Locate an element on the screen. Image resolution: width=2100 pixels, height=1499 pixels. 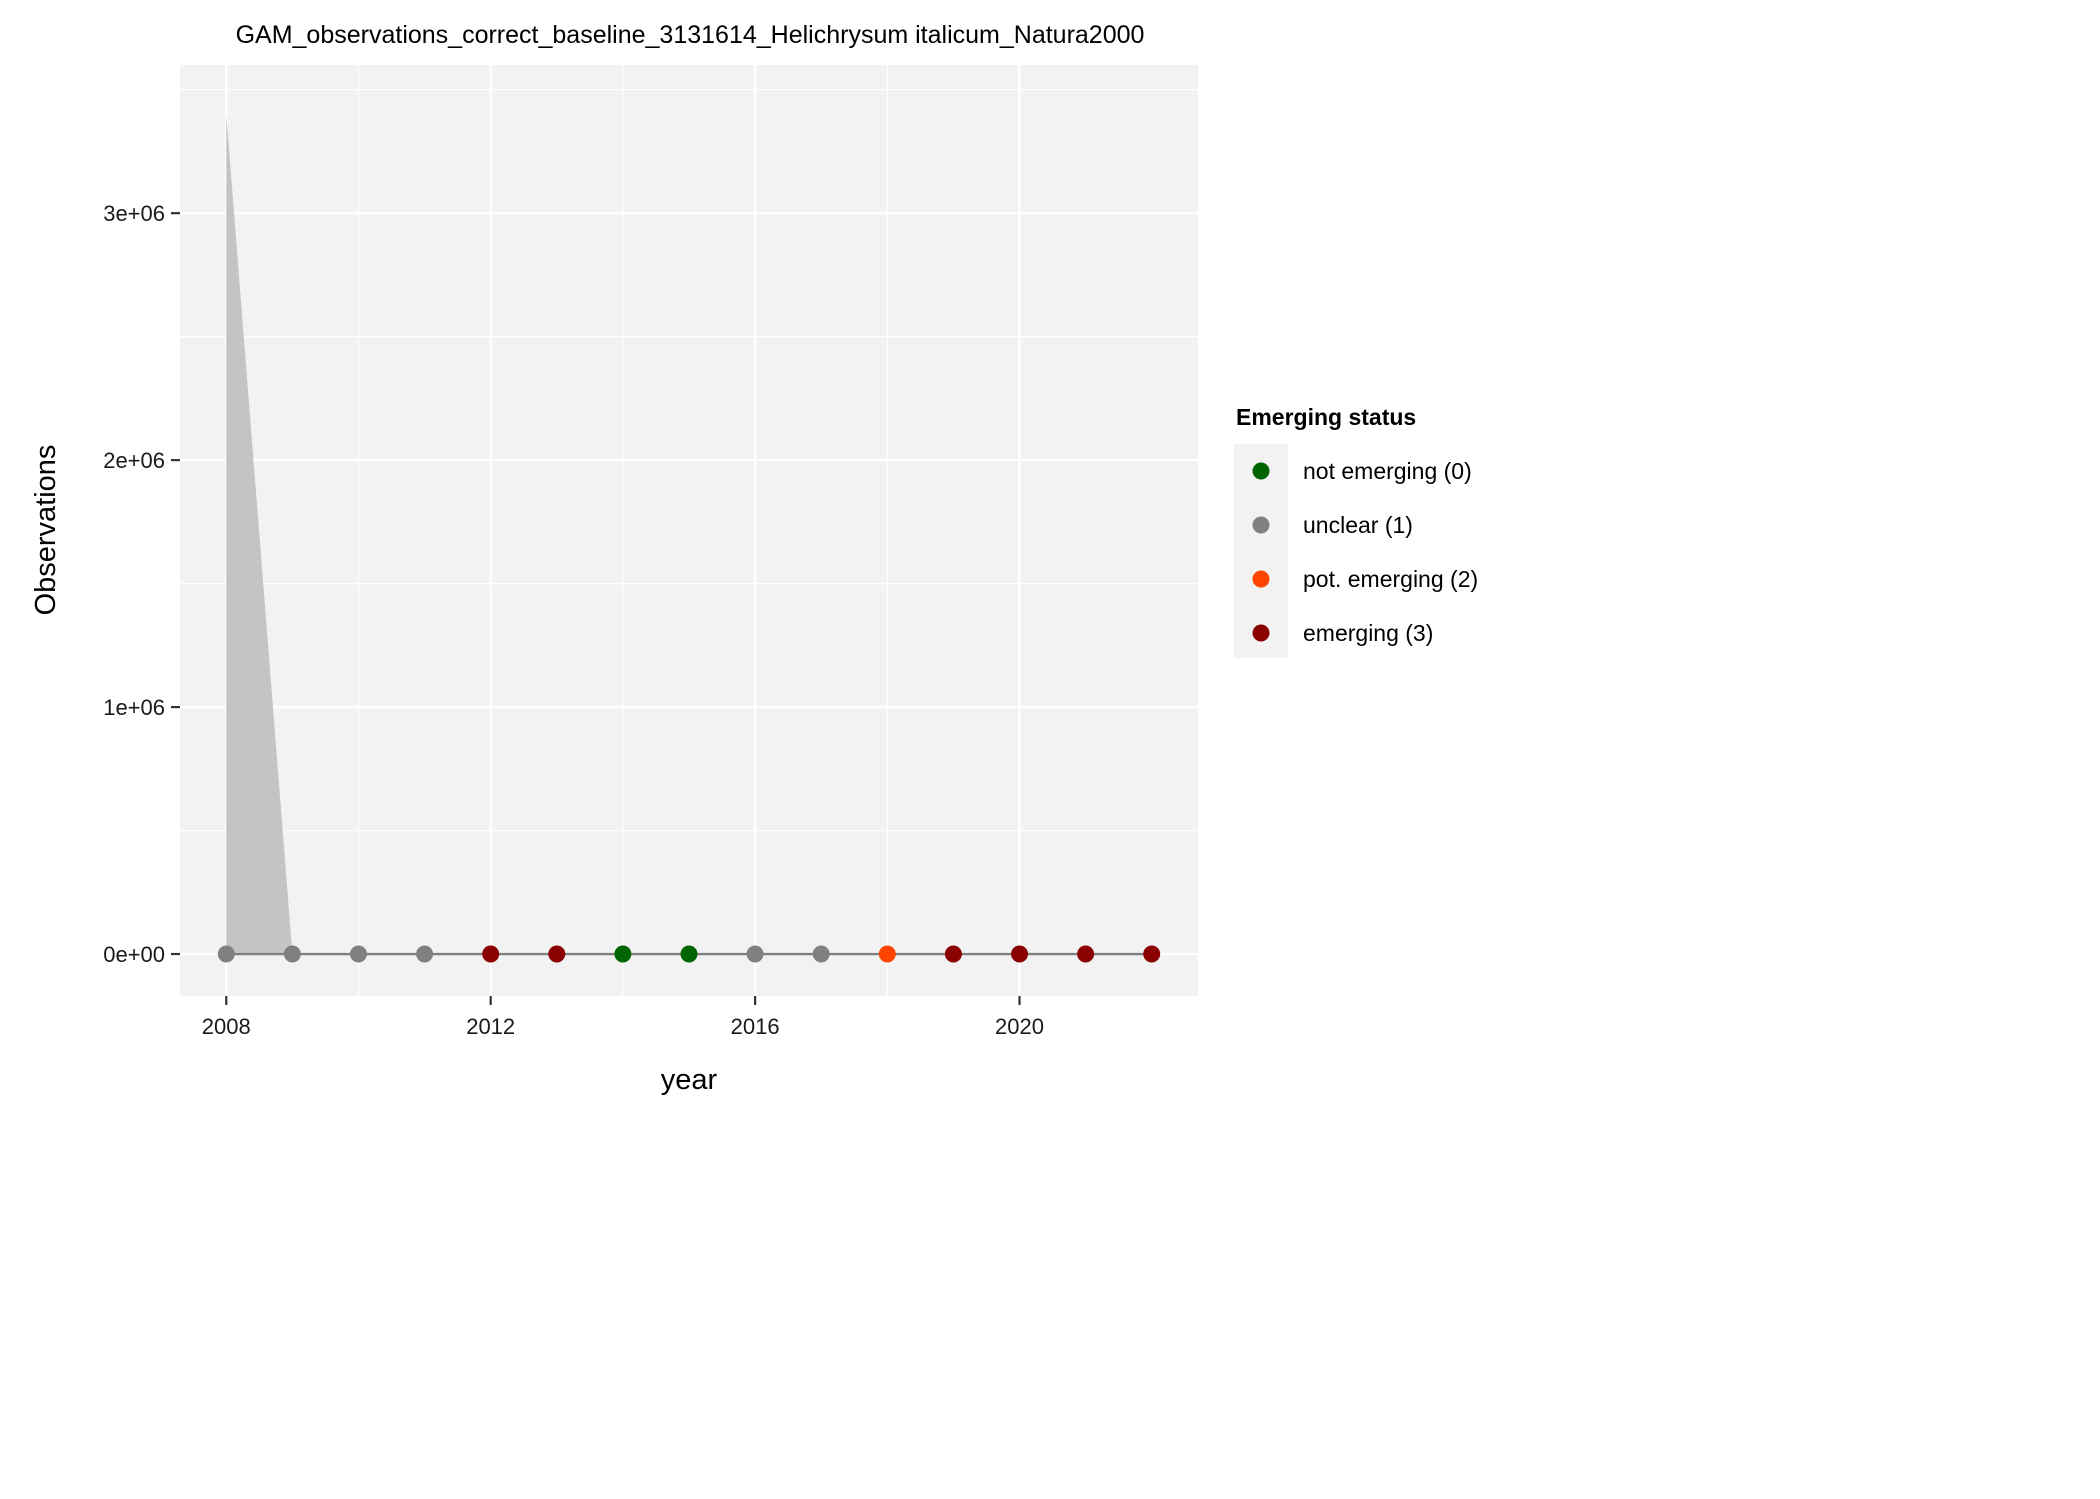
x-axis: 2008 2012 2016 2020 is located at coordinates (623, 1017).